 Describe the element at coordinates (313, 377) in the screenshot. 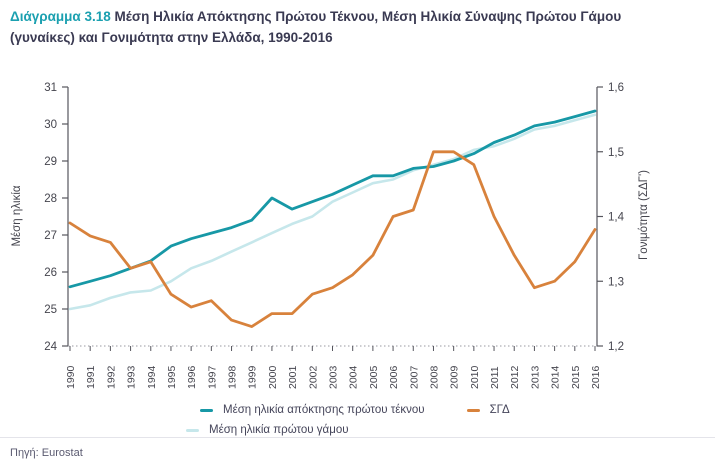

I see `x-tick-label: 2002` at that location.